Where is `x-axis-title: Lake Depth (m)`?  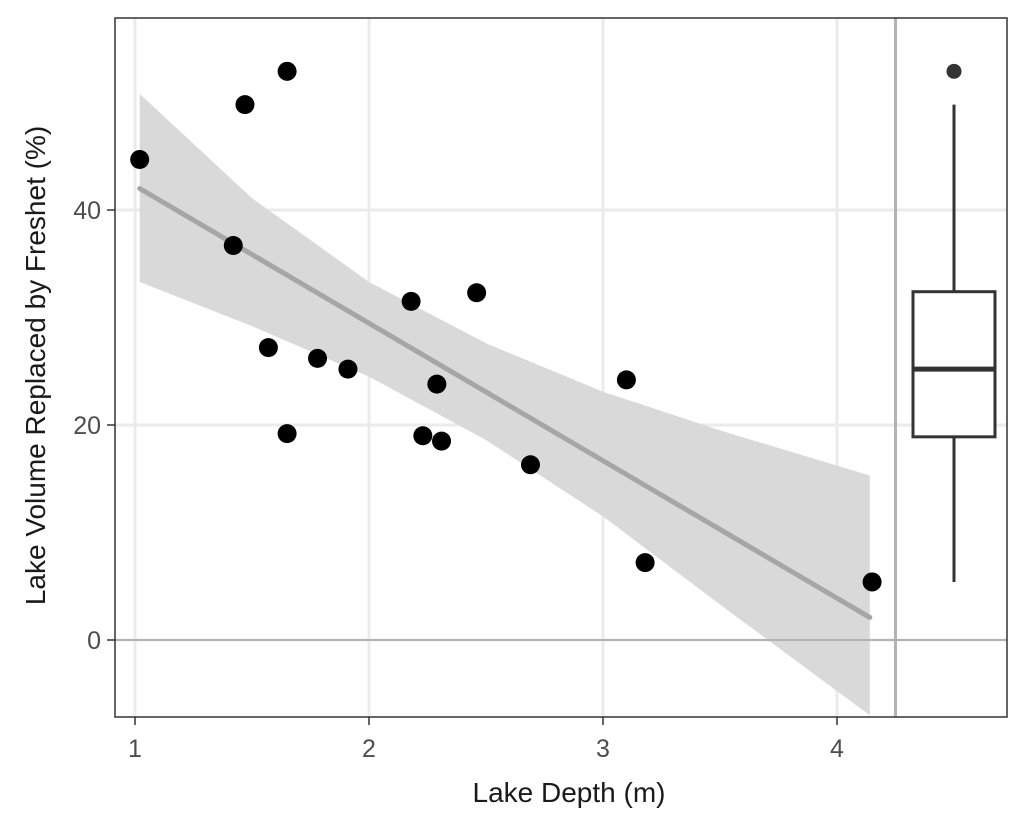 x-axis-title: Lake Depth (m) is located at coordinates (569, 792).